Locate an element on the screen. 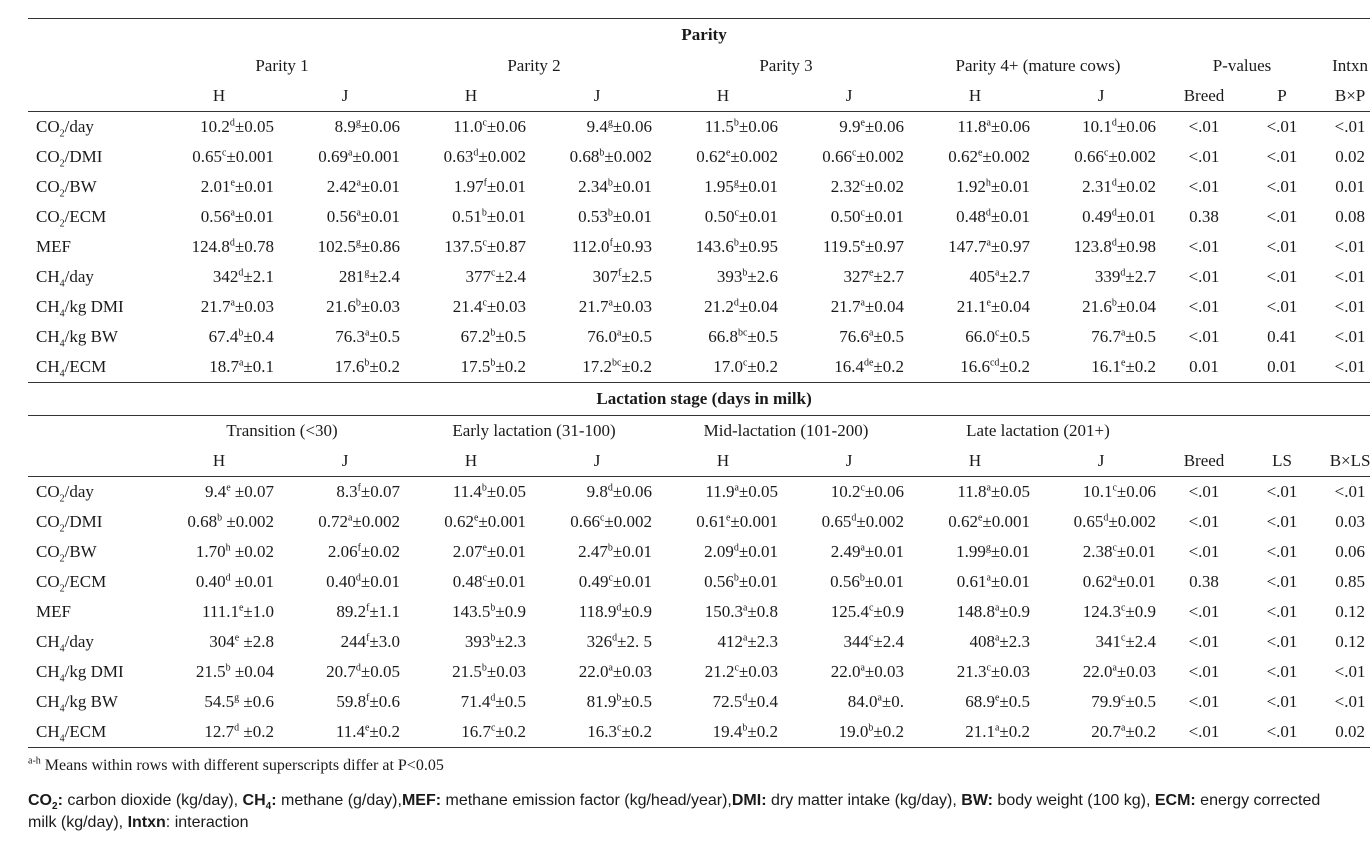  mean-value: 21.7 is located at coordinates (593, 306).